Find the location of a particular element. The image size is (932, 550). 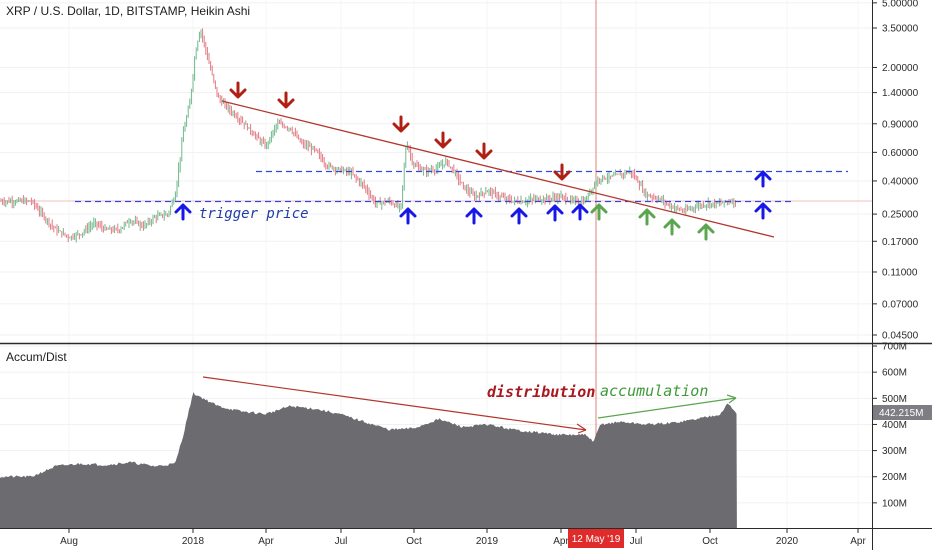

price-tick-label: 0.25000 is located at coordinates (900, 215).